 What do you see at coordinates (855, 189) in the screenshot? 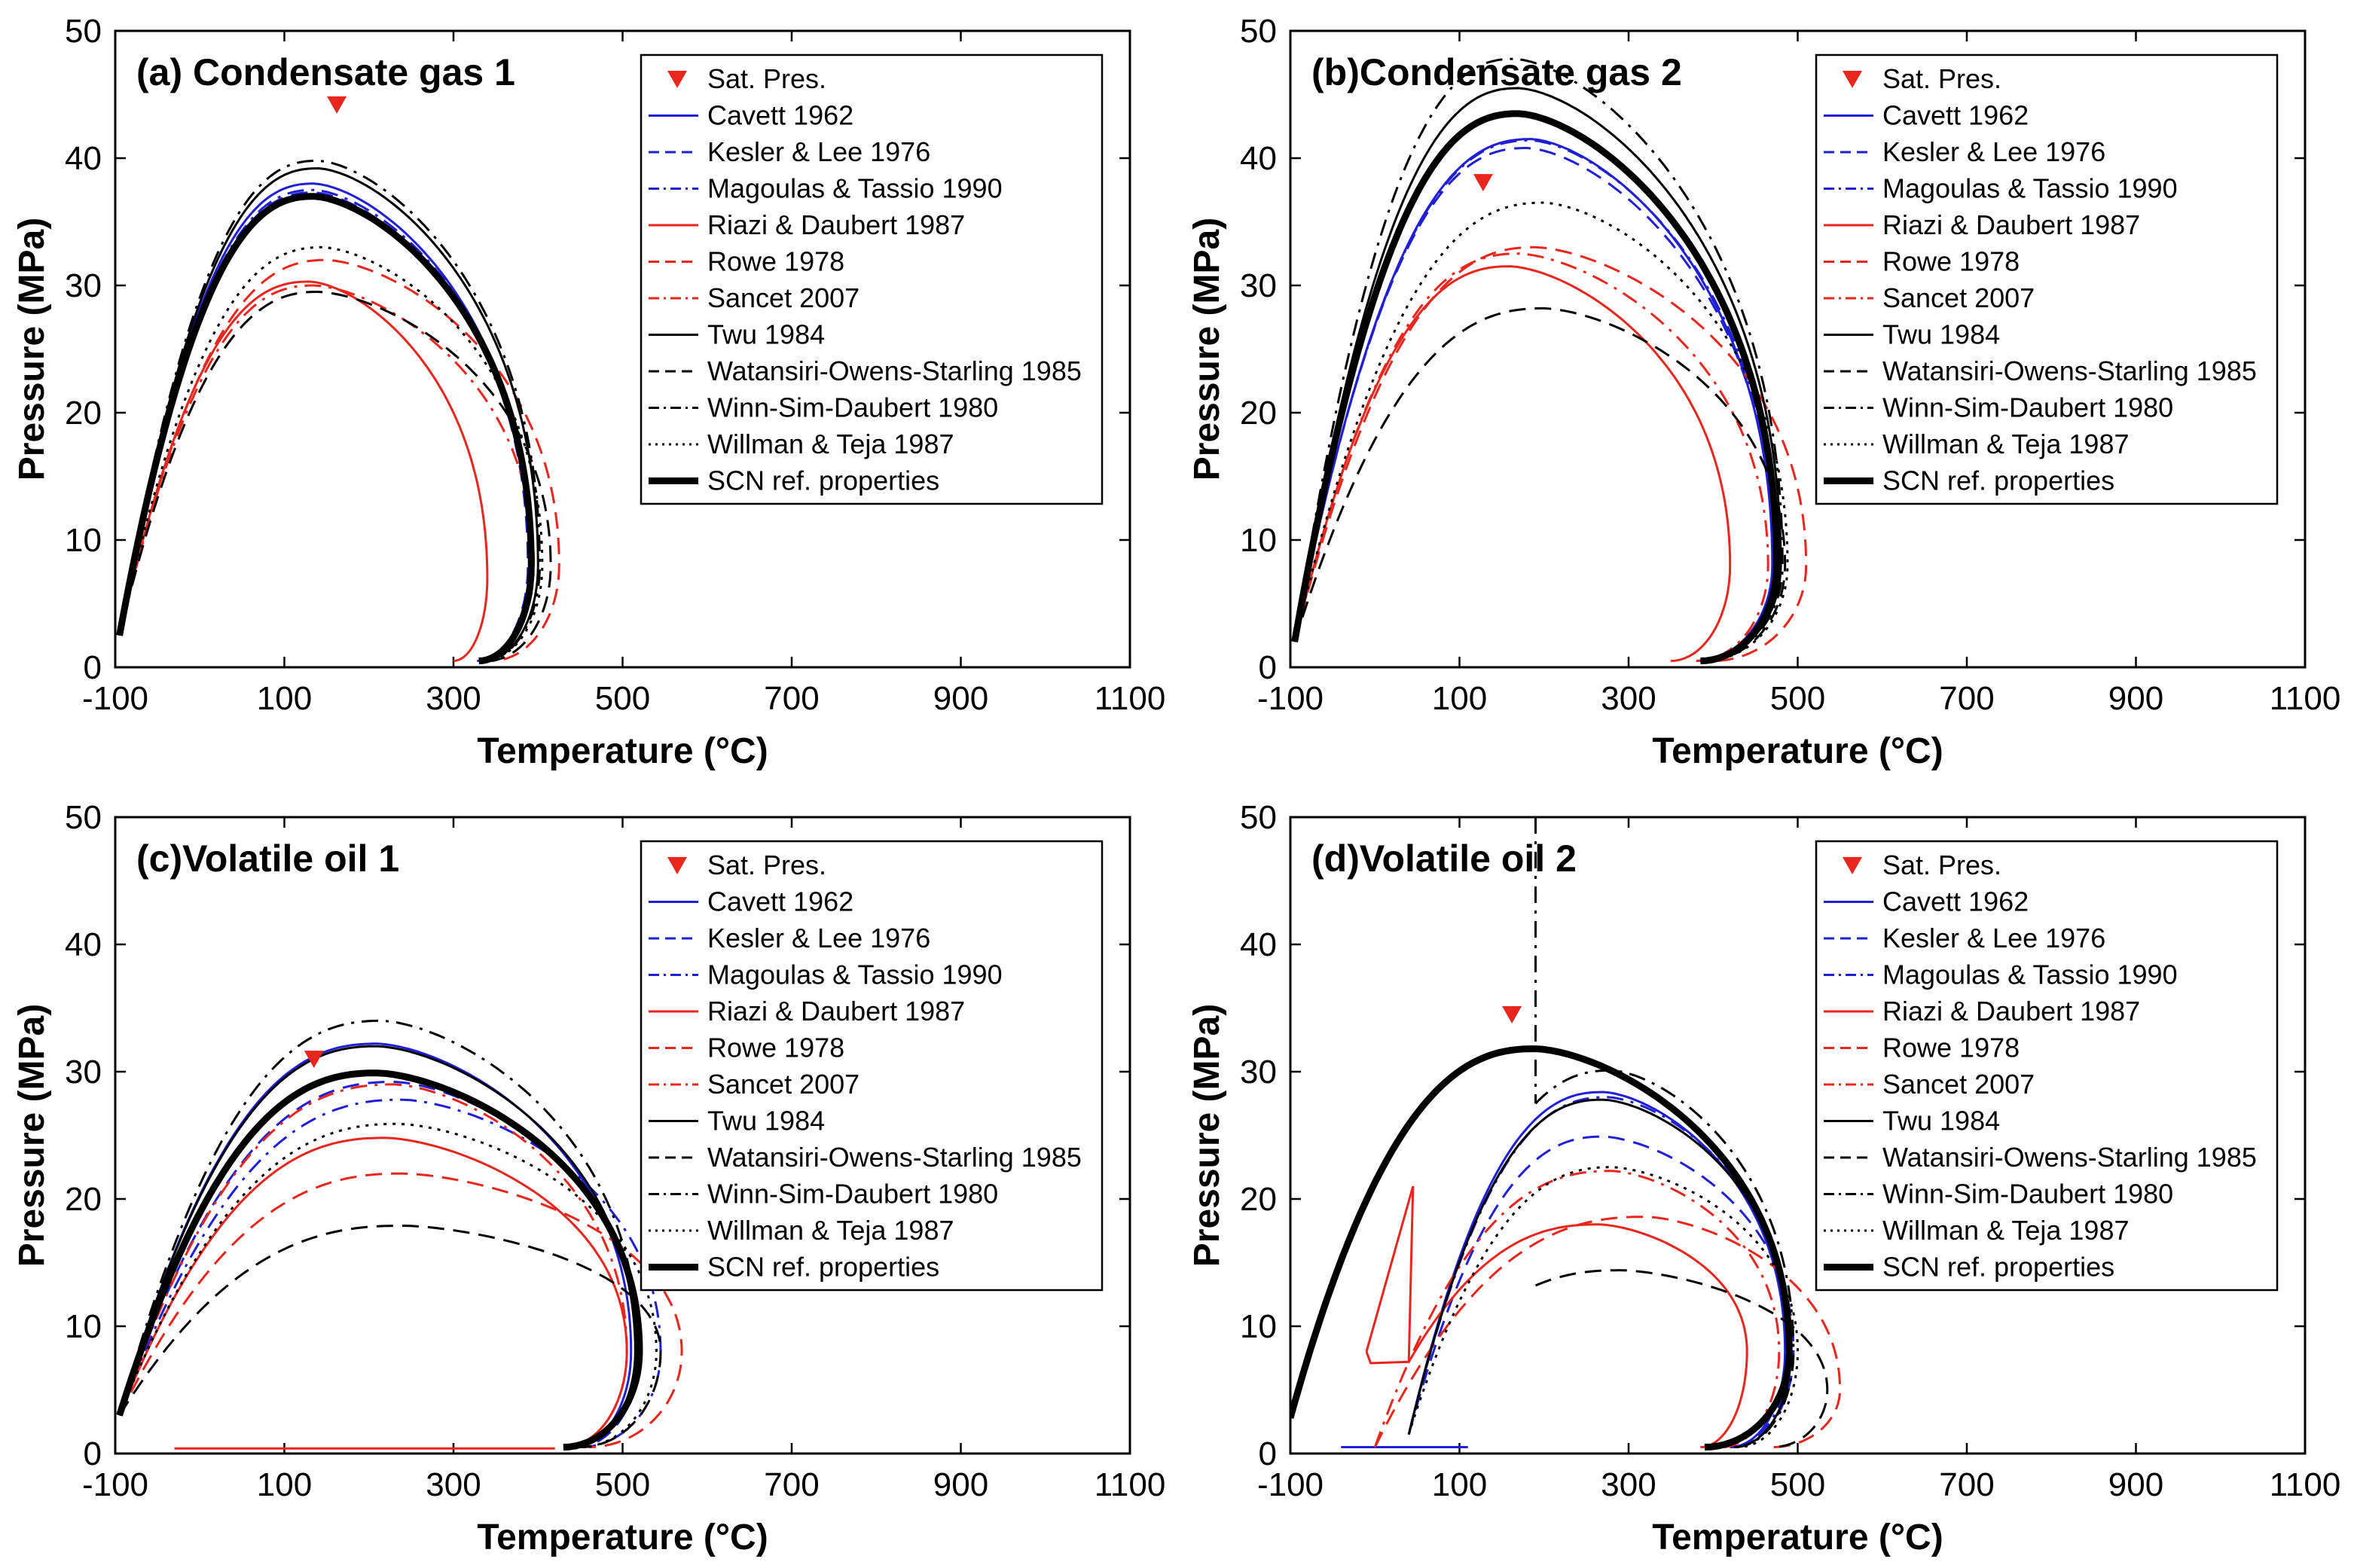
I see `legend-label: Magoulas & Tassio 1990` at bounding box center [855, 189].